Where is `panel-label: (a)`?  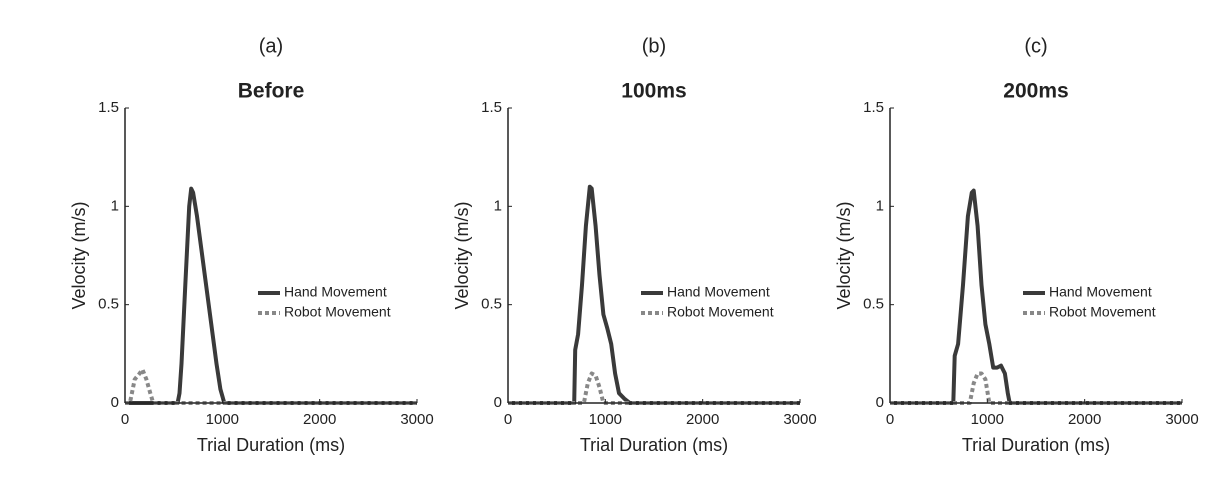 panel-label: (a) is located at coordinates (271, 46).